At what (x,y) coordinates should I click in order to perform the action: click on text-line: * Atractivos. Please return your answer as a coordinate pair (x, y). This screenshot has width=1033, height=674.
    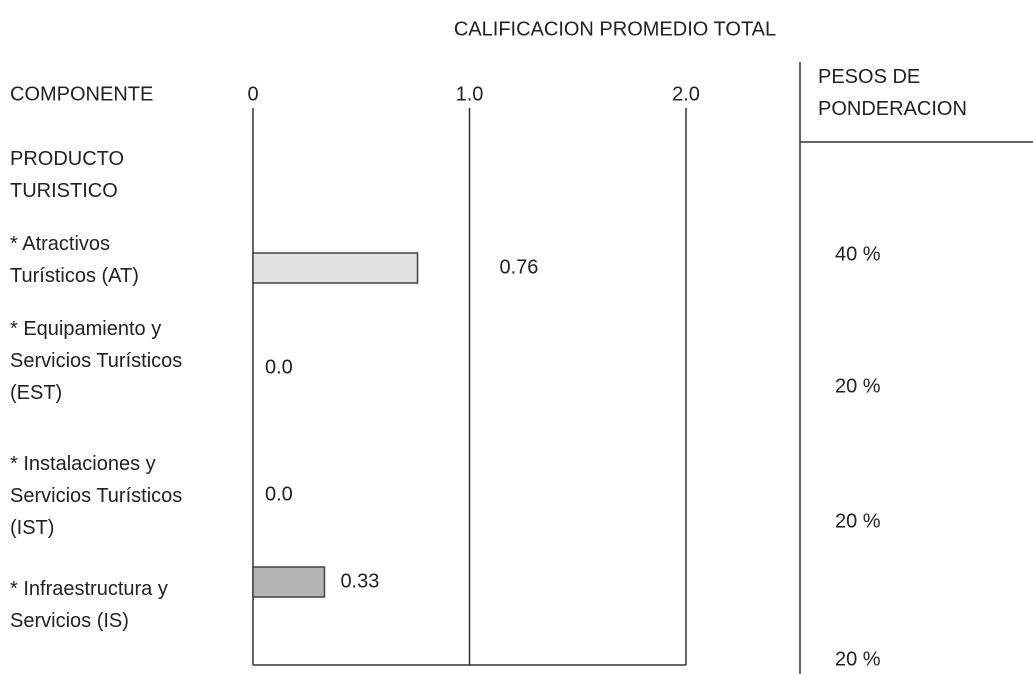
    Looking at the image, I should click on (60, 244).